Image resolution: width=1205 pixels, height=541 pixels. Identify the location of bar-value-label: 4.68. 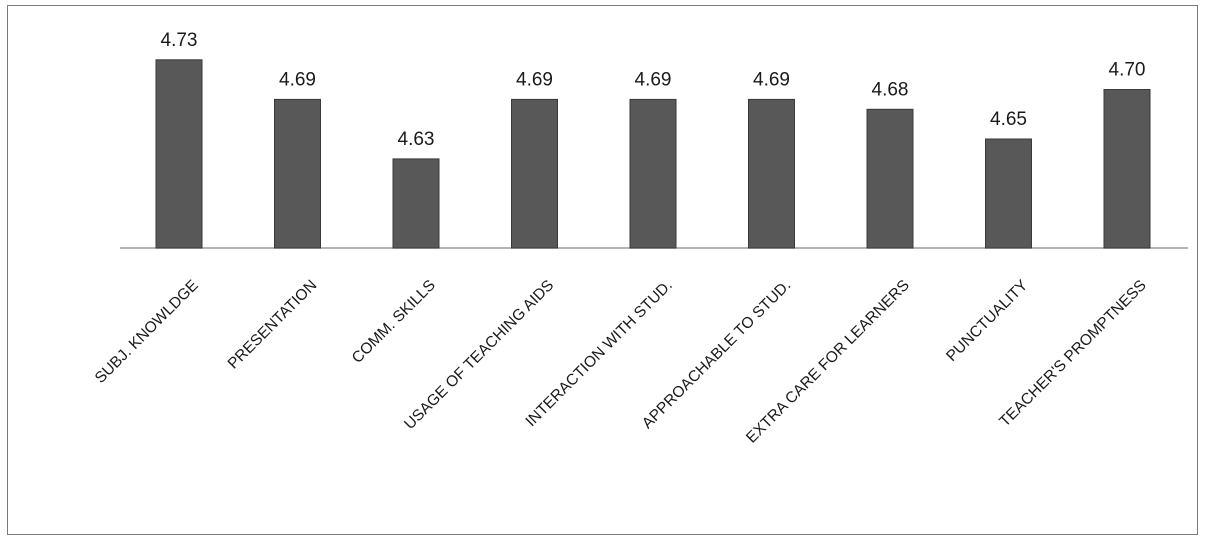
(890, 89).